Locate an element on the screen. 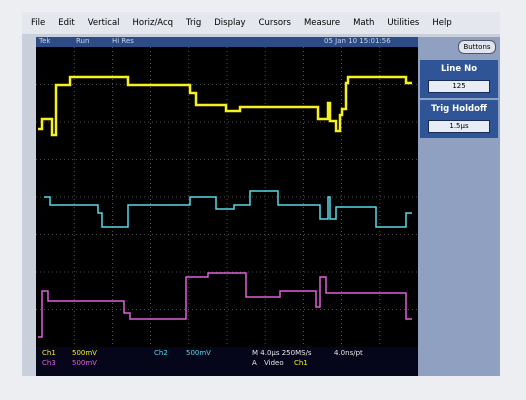 This screenshot has height=400, width=526. timebase: M 4.0µs 250MS/s is located at coordinates (282, 353).